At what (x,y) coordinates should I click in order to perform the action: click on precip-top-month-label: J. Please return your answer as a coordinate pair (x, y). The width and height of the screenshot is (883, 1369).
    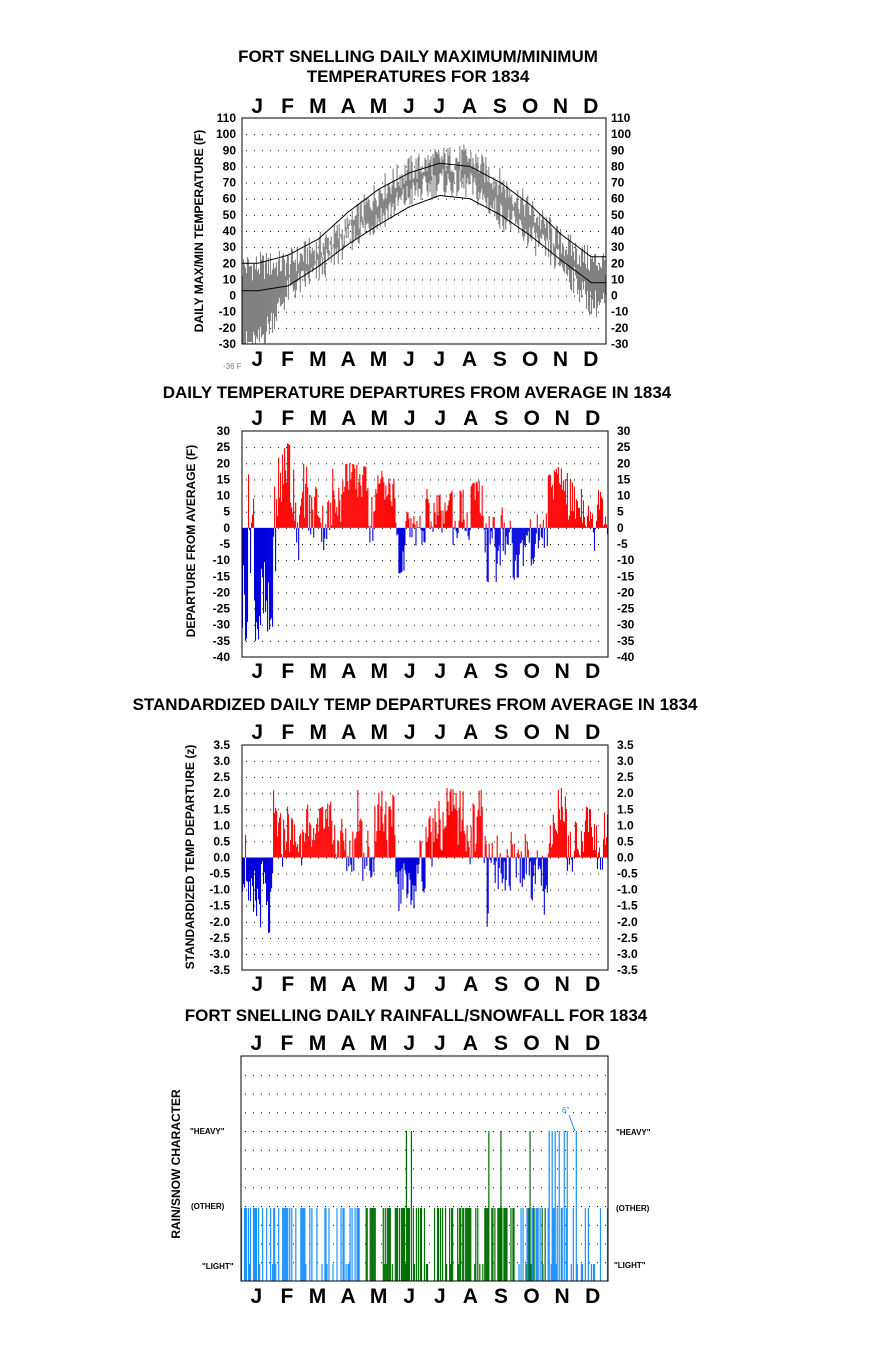
    Looking at the image, I should click on (440, 1043).